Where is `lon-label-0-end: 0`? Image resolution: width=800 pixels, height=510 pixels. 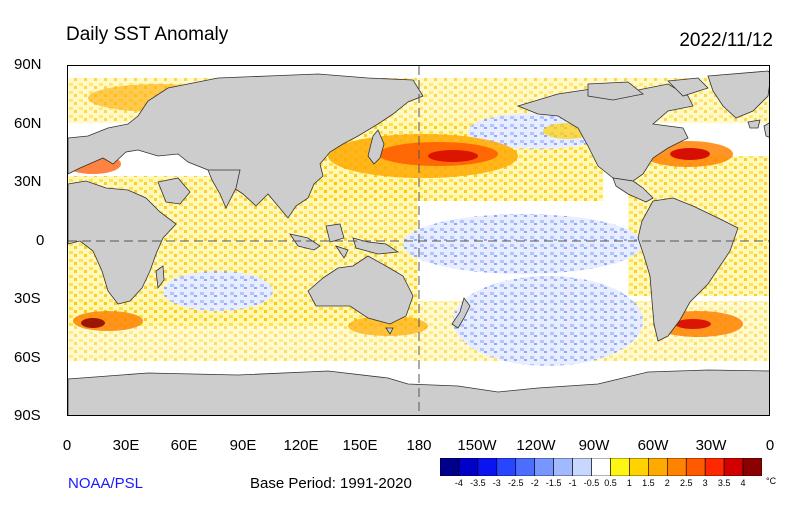 lon-label-0-end: 0 is located at coordinates (770, 445).